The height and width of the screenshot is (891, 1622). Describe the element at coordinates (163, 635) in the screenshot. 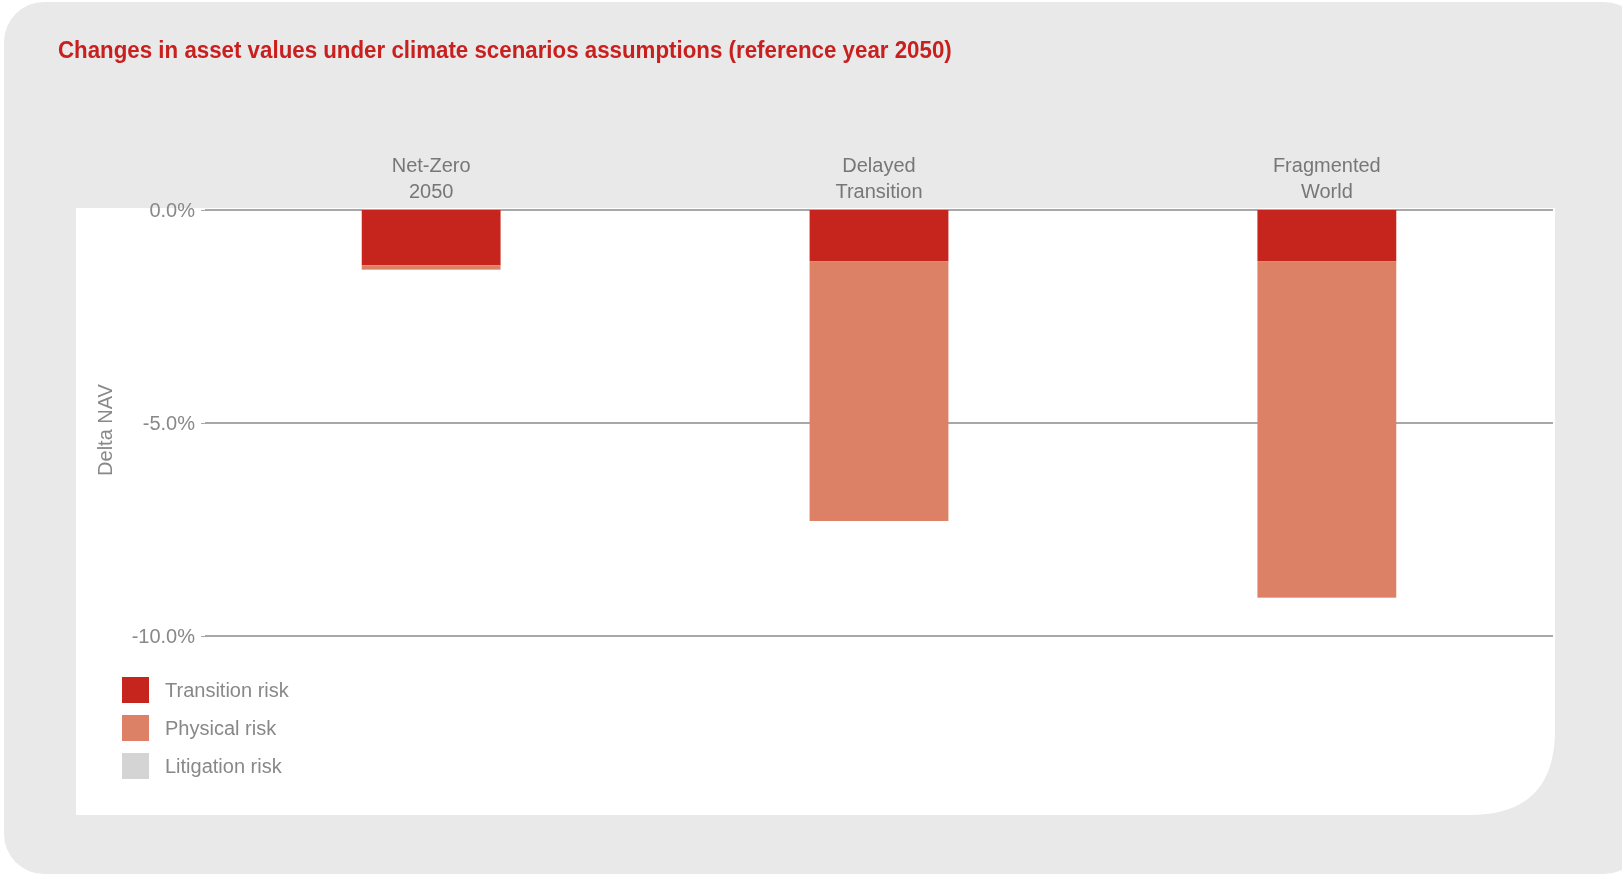

I see `y-tick-label: -10.0%` at that location.